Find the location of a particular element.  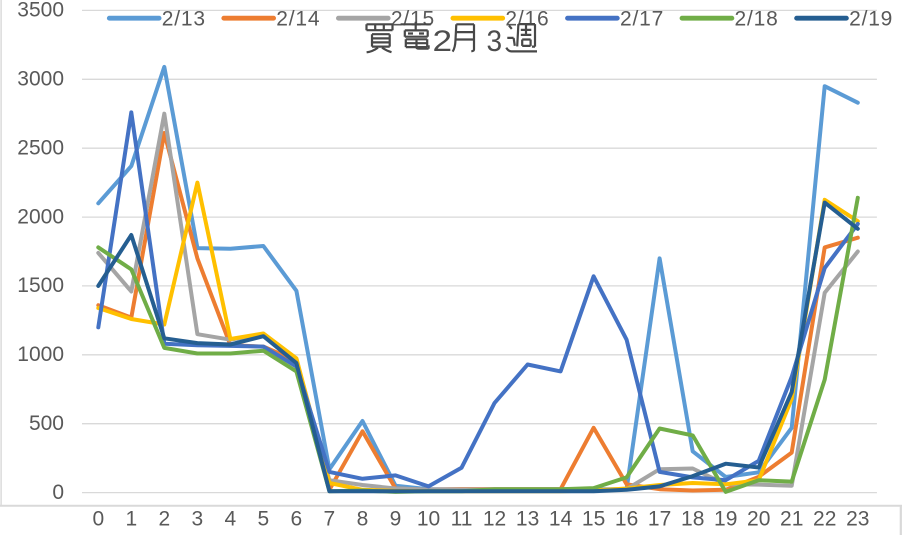

svg-text: 500 is located at coordinates (46, 423).